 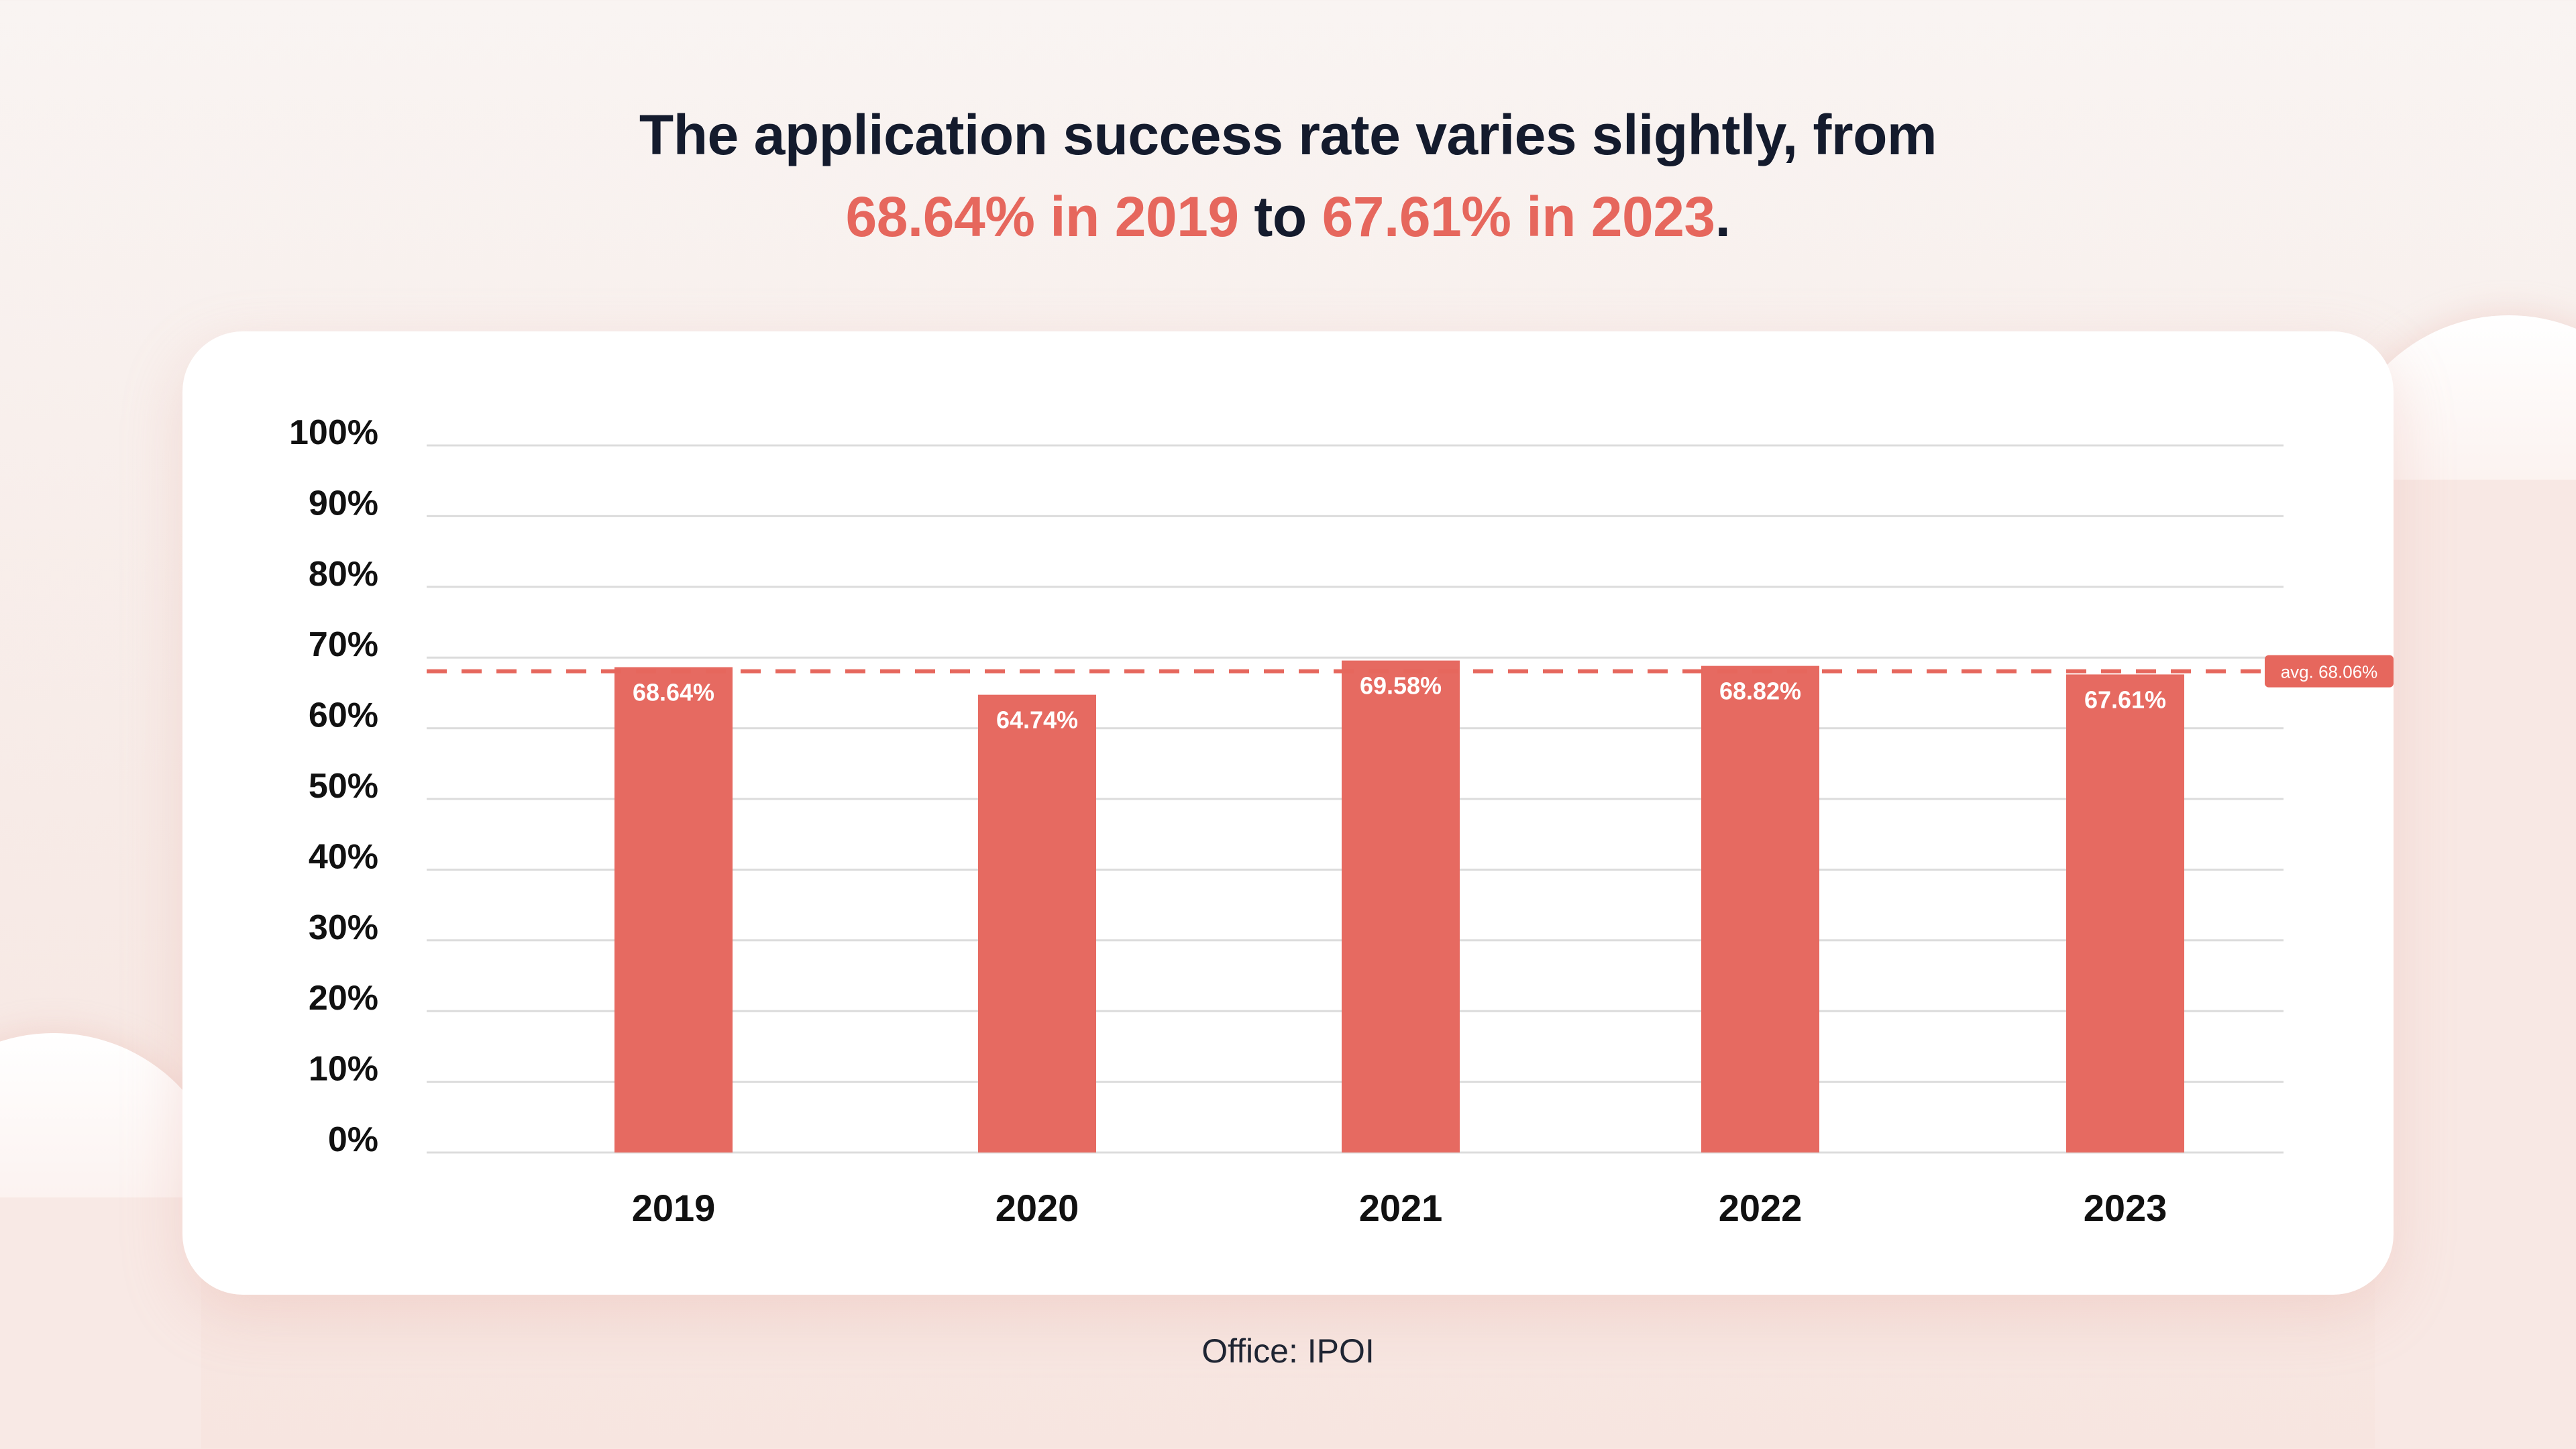 What do you see at coordinates (2125, 699) in the screenshot?
I see `data-label-2023: 67.61%` at bounding box center [2125, 699].